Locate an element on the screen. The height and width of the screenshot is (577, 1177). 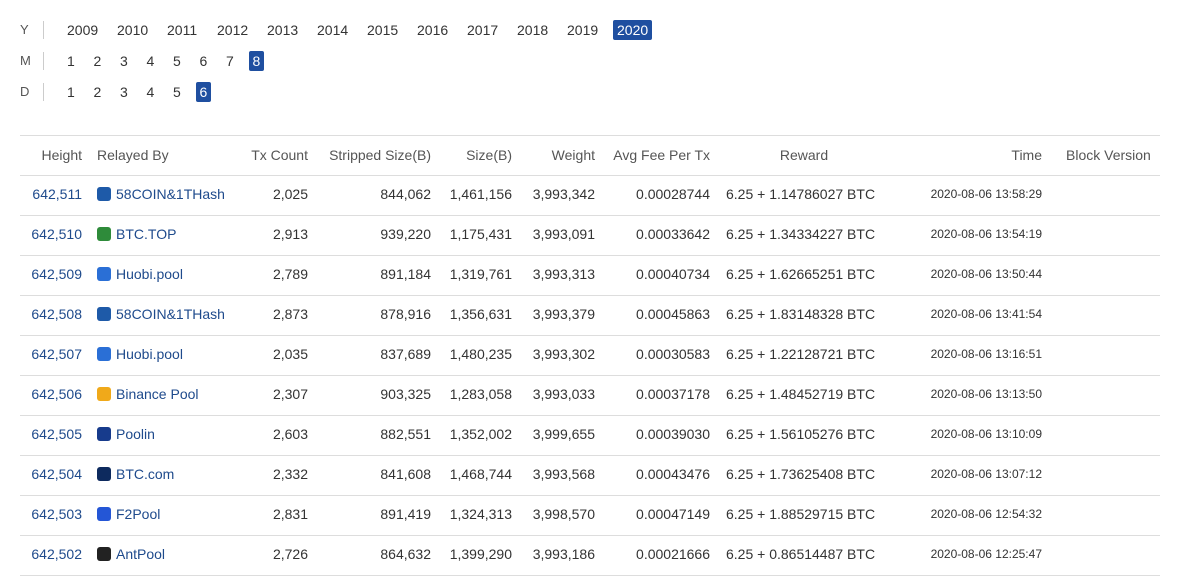
cell: 1,480,235 is located at coordinates (480, 354).